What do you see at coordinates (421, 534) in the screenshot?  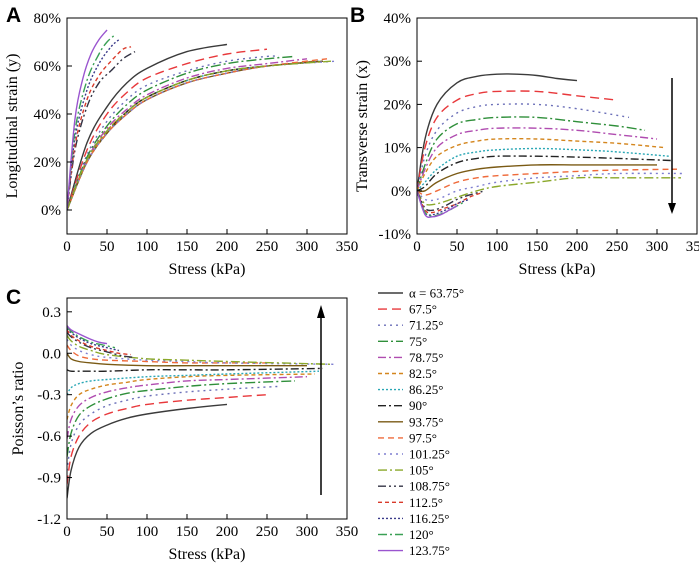 I see `legend-label-16: 120°` at bounding box center [421, 534].